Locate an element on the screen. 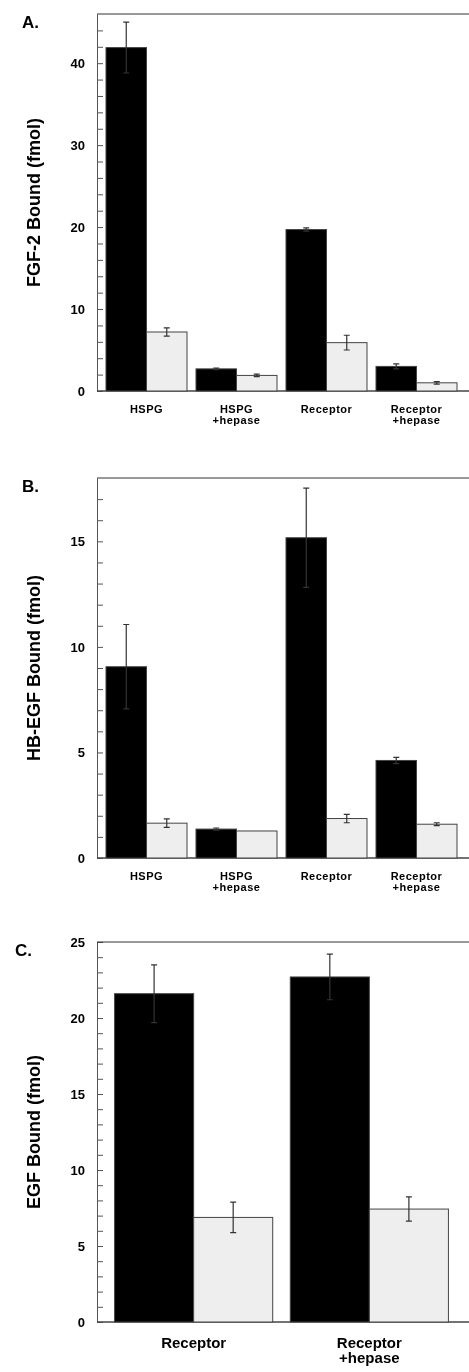  chart-title: C. is located at coordinates (23, 950).